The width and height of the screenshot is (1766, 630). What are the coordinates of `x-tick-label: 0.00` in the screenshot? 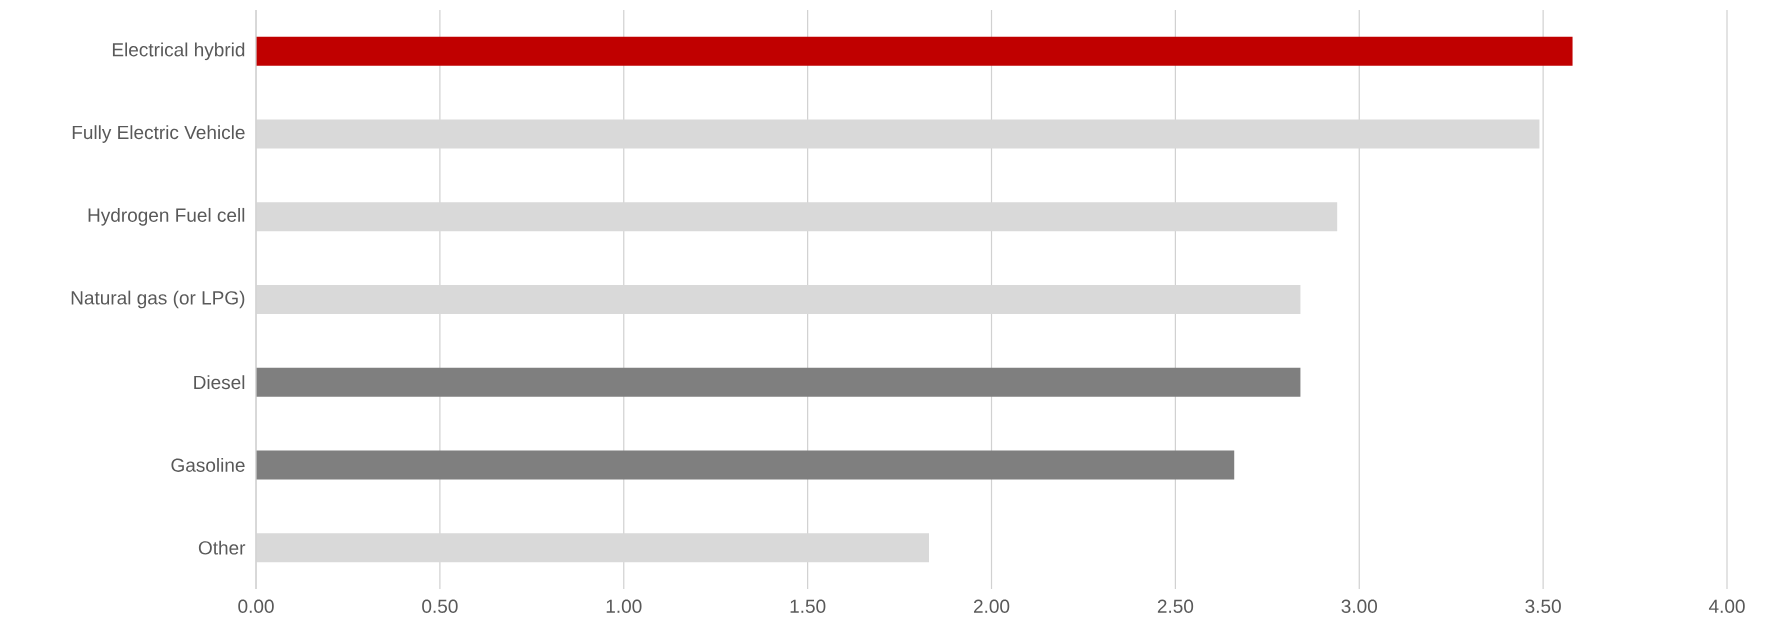 It's located at (256, 606).